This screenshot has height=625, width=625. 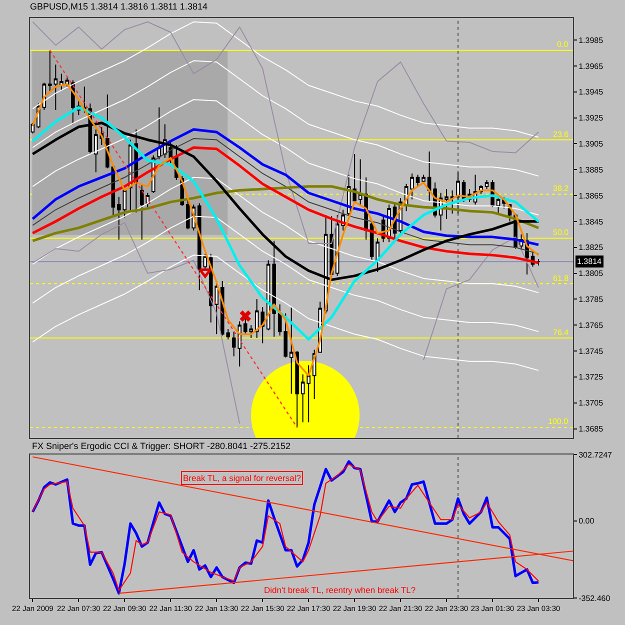 I want to click on y-tick-label: 1.3745, so click(x=591, y=351).